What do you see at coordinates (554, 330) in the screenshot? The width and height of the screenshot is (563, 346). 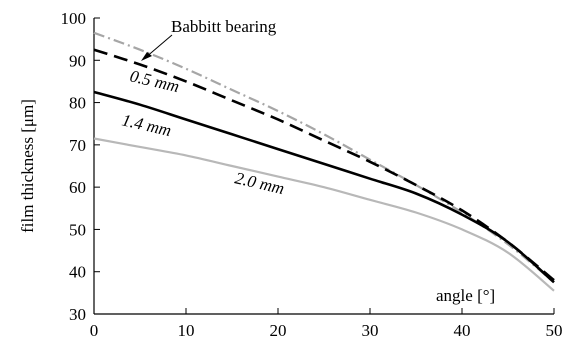 I see `x-tick-label: 50` at bounding box center [554, 330].